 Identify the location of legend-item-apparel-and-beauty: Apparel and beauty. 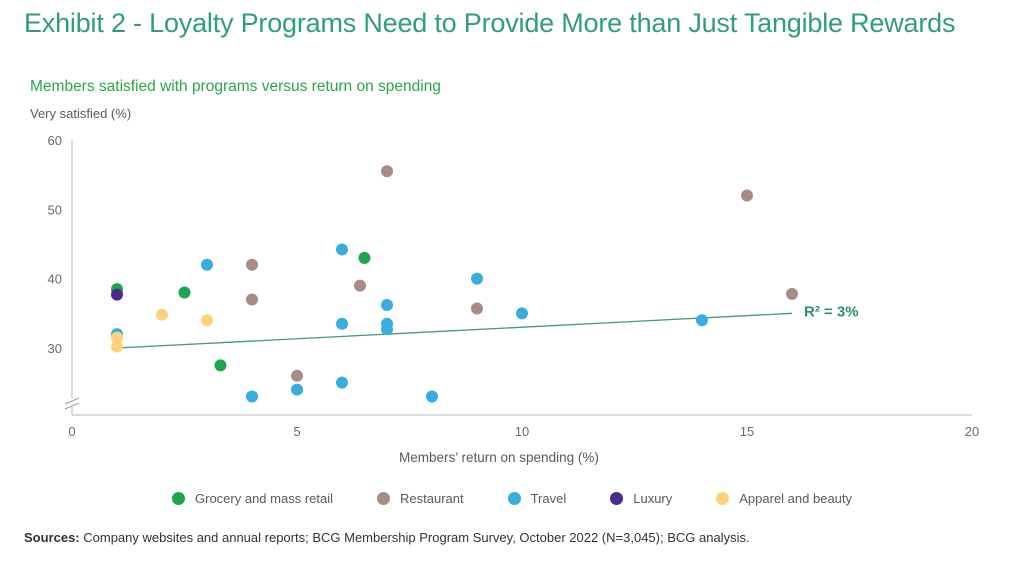
(784, 498).